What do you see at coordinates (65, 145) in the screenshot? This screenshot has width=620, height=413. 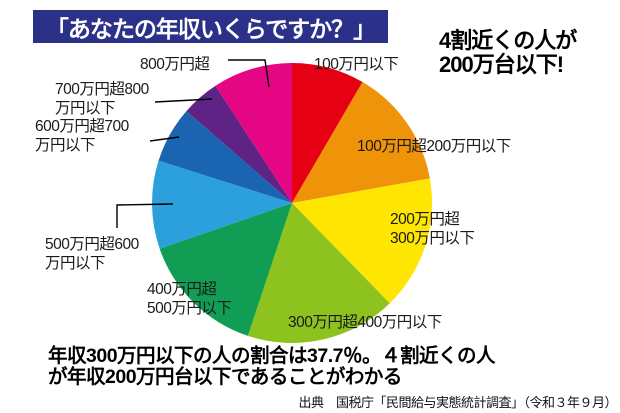 I see `pie-label-600-700-line2: 万円以下` at bounding box center [65, 145].